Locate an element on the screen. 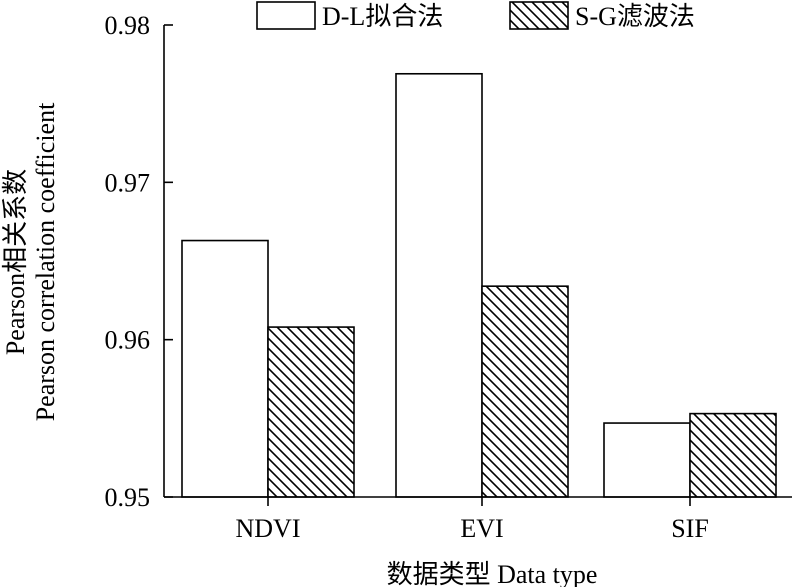 Image resolution: width=800 pixels, height=587 pixels. y-tick-label: 0.96 is located at coordinates (128, 340).